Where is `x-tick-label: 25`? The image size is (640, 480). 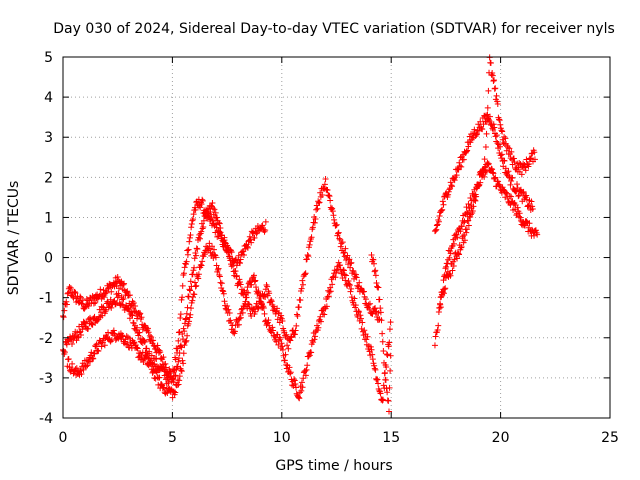
x-tick-label: 25 is located at coordinates (610, 438).